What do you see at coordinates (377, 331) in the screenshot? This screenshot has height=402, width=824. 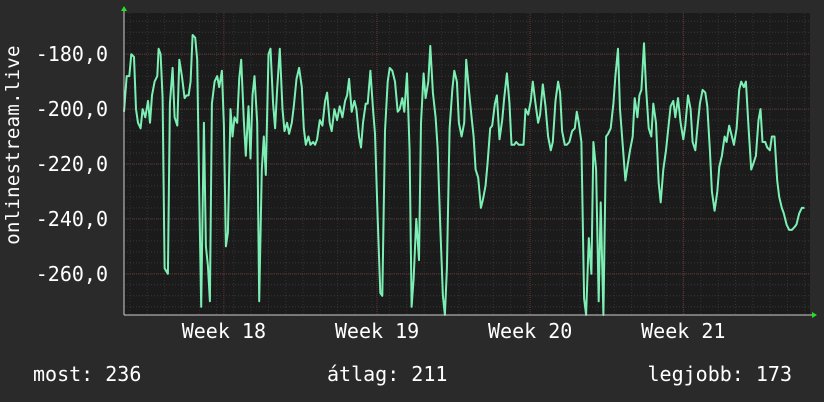 I see `x-tick-label: Week 19` at bounding box center [377, 331].